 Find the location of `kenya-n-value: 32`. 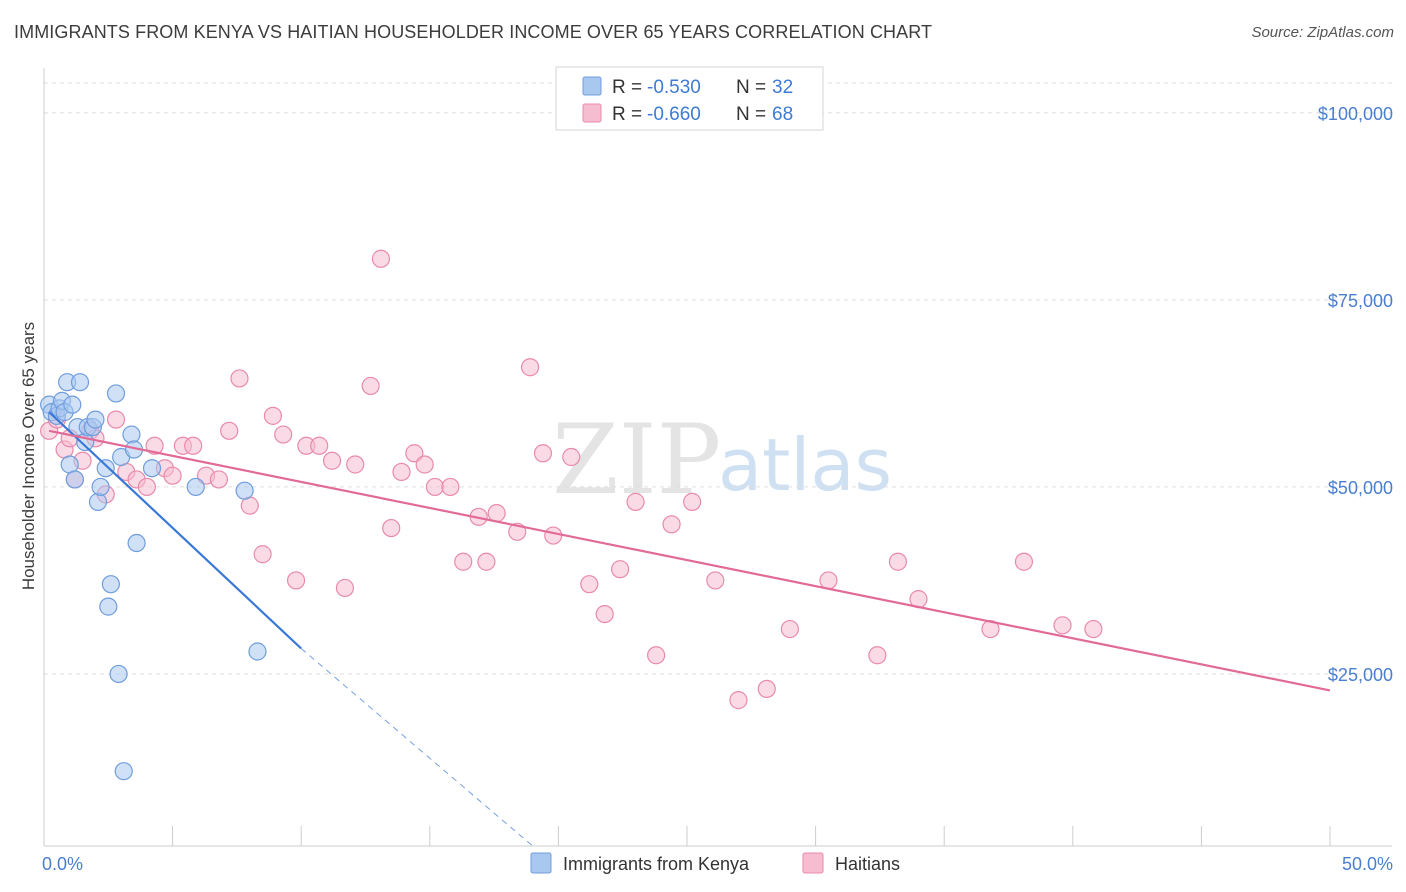

kenya-n-value: 32 is located at coordinates (782, 87).